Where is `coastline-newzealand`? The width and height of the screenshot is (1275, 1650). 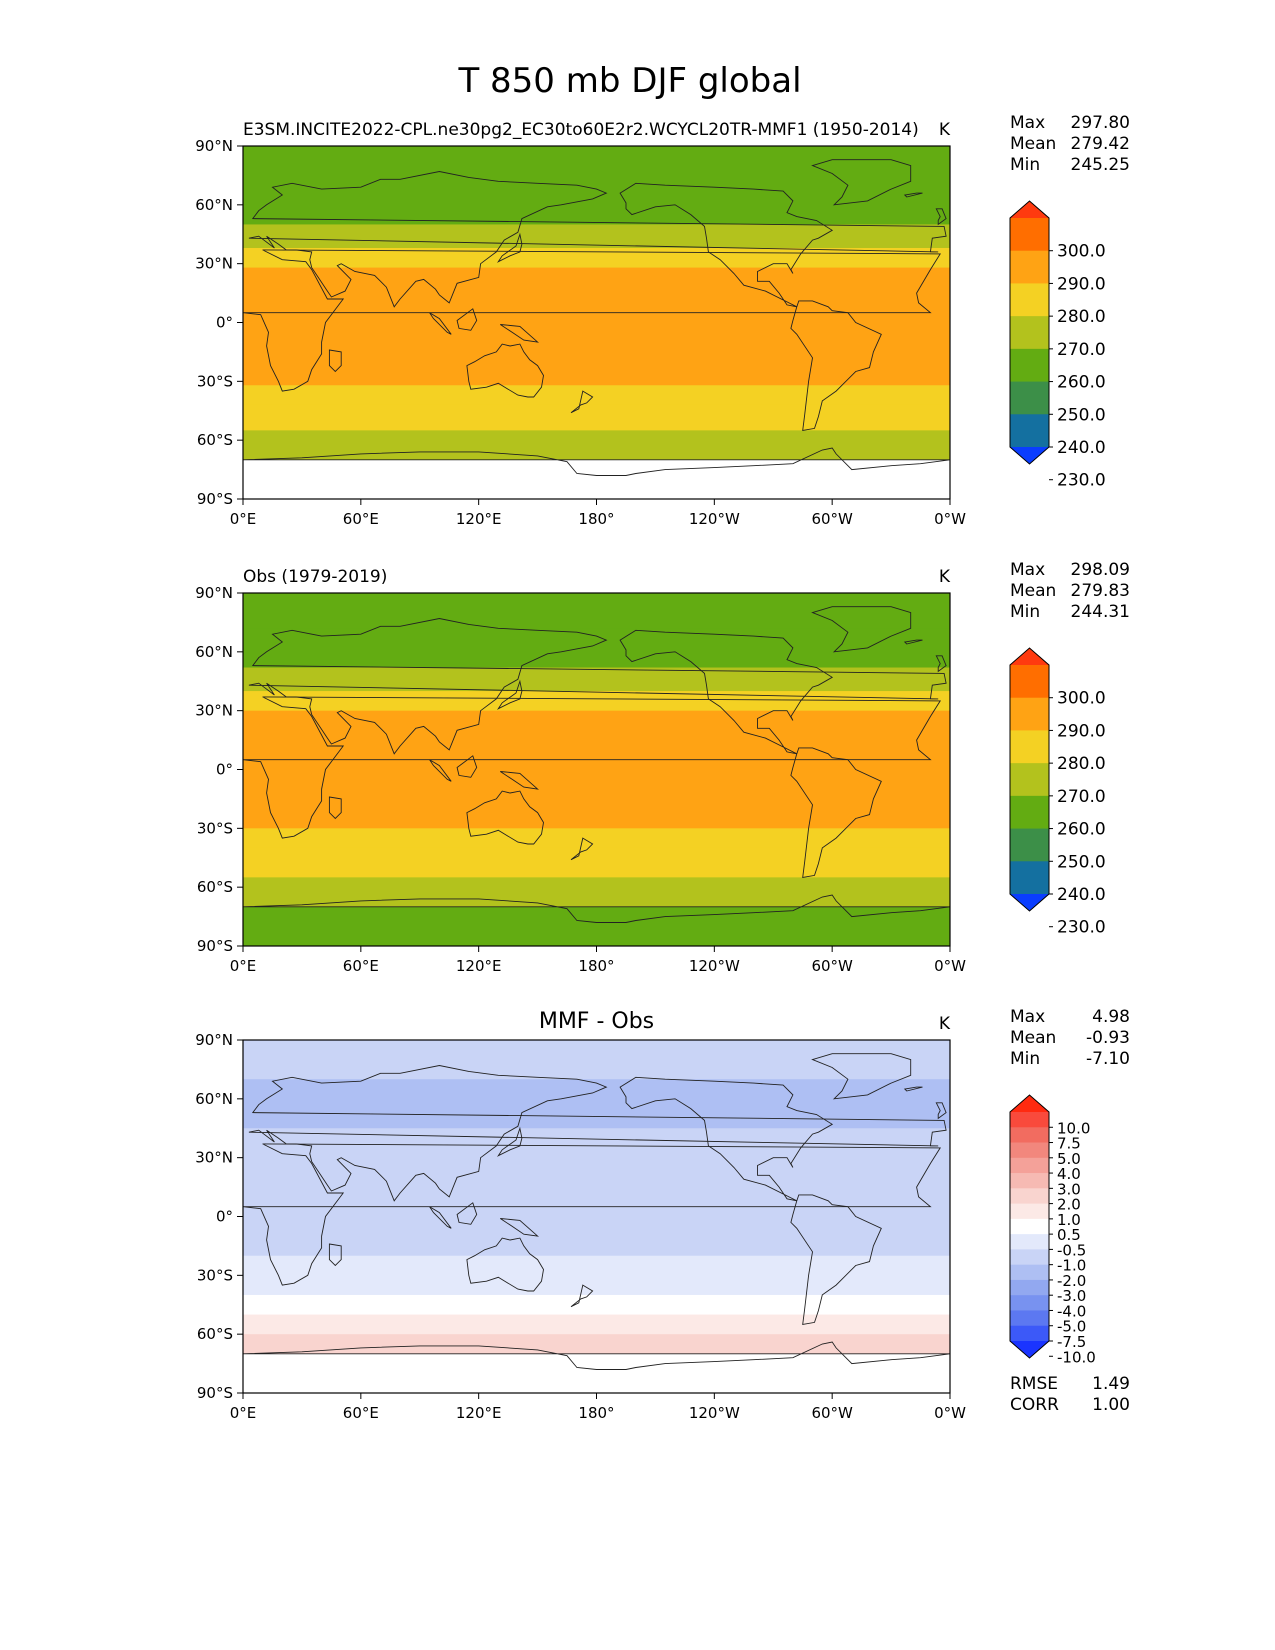 coastline-newzealand is located at coordinates (582, 402).